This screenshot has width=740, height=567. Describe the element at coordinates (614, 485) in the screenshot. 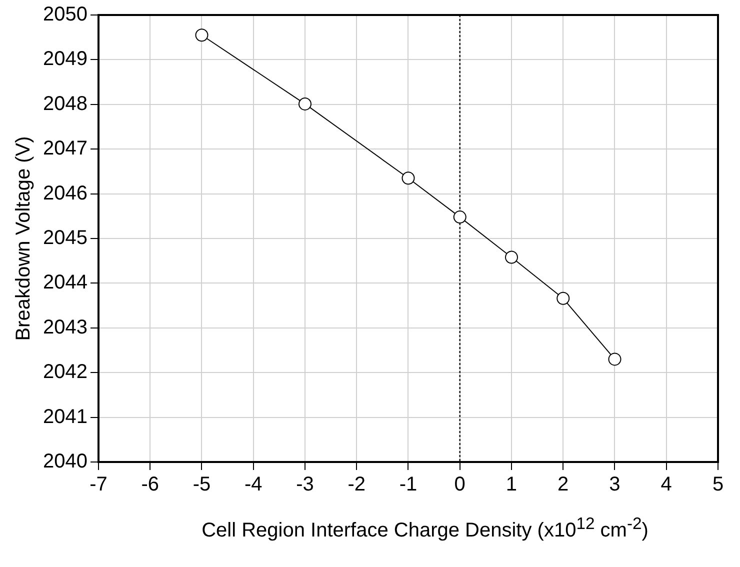

I see `x-tick-label: 3` at that location.